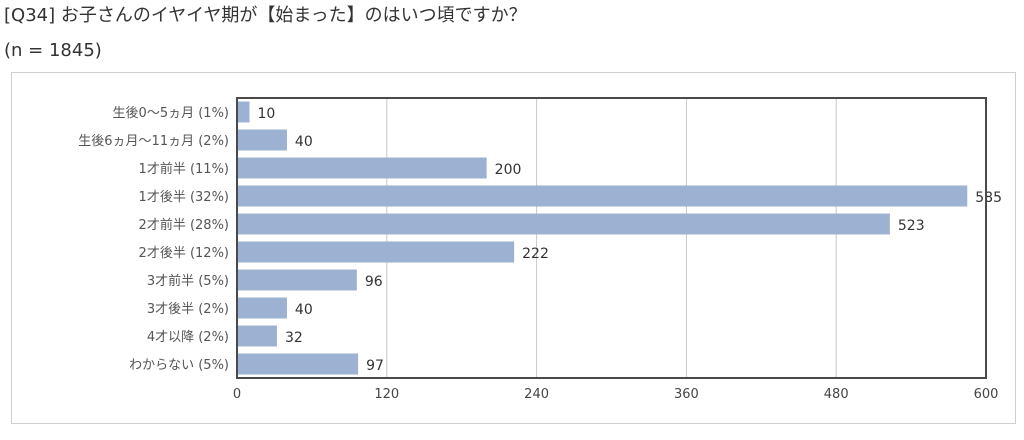  Describe the element at coordinates (536, 394) in the screenshot. I see `x-tick-label: 240` at that location.